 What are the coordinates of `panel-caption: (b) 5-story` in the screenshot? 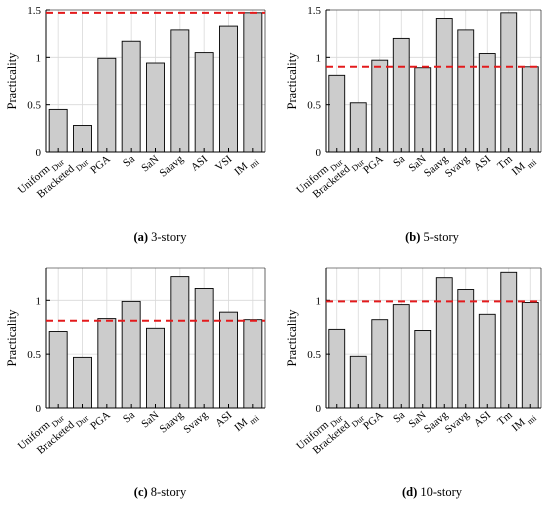 It's located at (432, 237).